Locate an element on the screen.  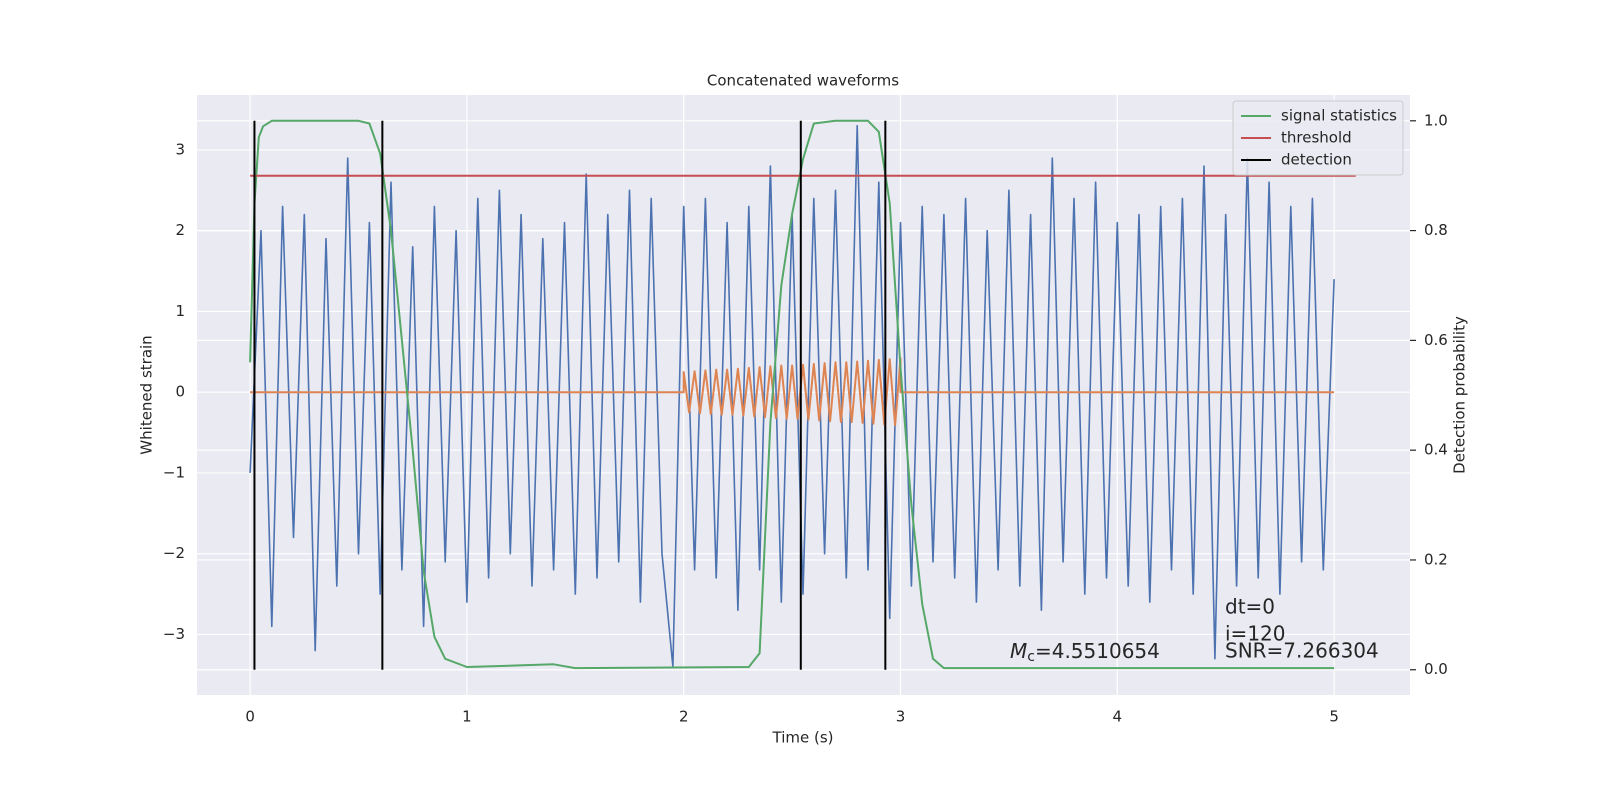
annotation: dt=0 is located at coordinates (1250, 607).